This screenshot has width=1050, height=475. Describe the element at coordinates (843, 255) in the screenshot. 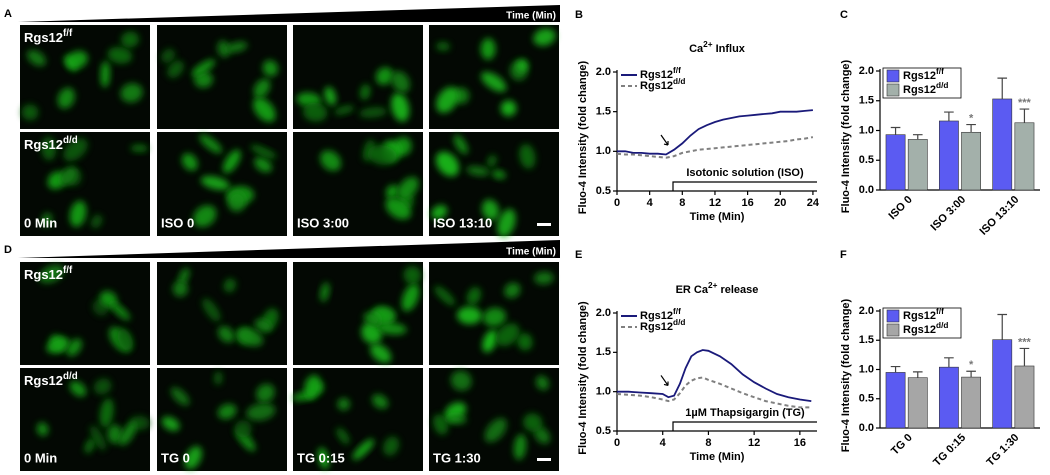

I see `panel-label: F` at that location.